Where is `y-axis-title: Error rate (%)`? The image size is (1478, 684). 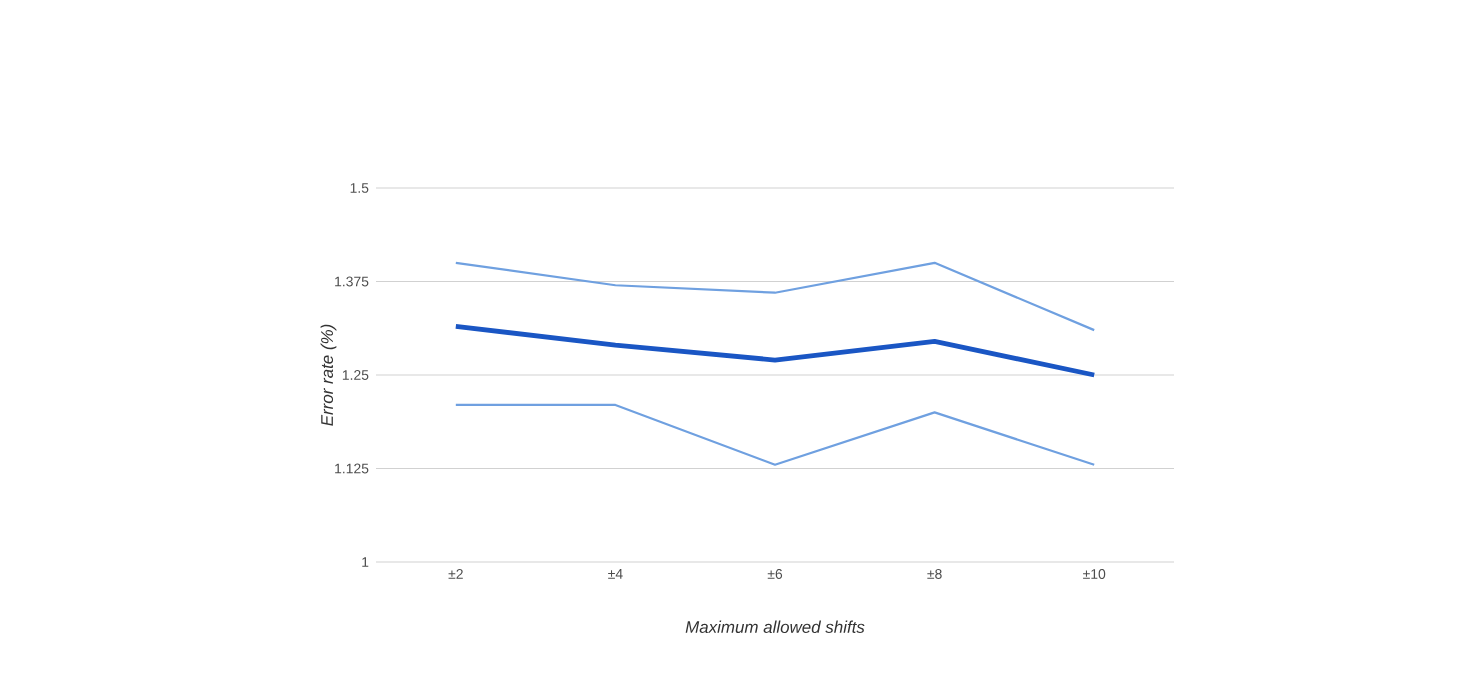 y-axis-title: Error rate (%) is located at coordinates (328, 375).